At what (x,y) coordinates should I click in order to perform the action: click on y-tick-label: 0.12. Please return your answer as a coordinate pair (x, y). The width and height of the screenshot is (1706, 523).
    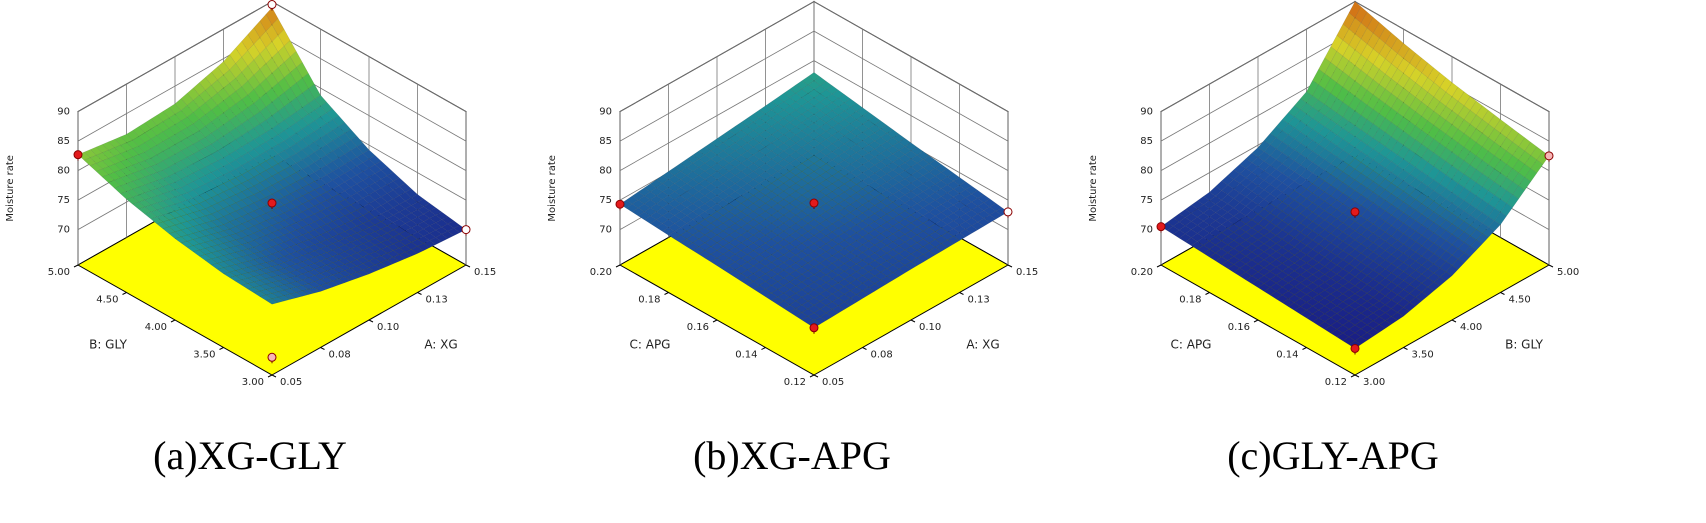
    Looking at the image, I should click on (1336, 382).